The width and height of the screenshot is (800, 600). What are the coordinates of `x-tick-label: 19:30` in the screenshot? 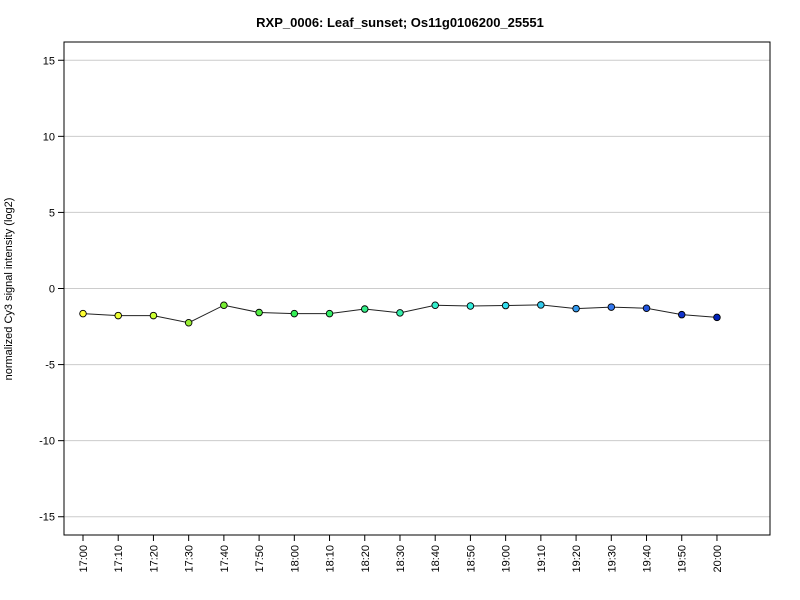 It's located at (612, 559).